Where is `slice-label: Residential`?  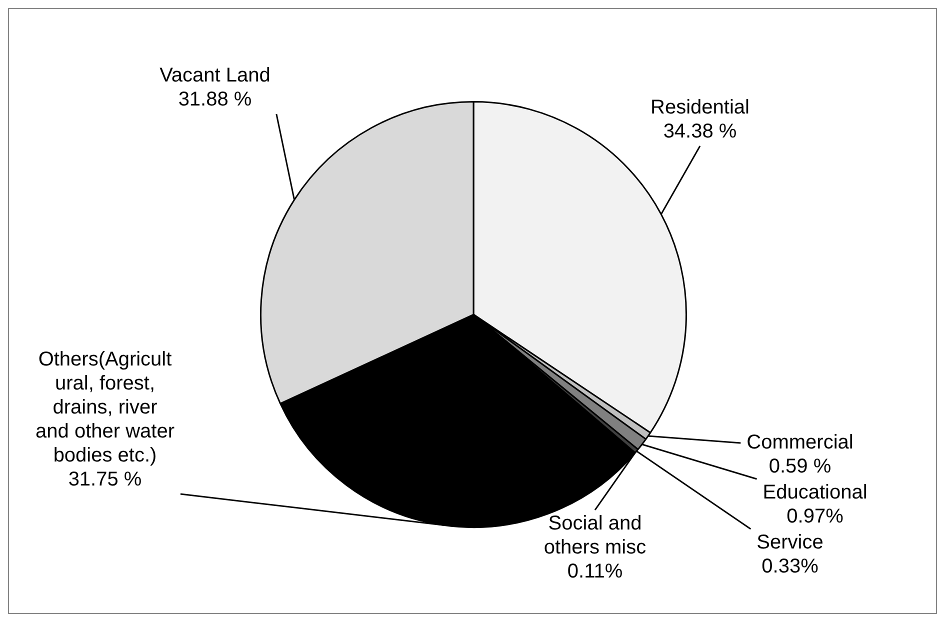
slice-label: Residential is located at coordinates (700, 107).